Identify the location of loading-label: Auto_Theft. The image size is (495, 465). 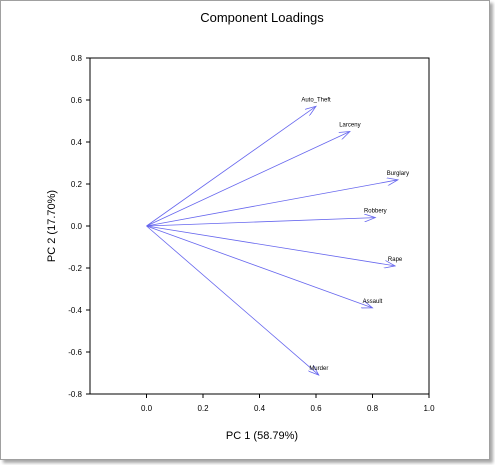
(316, 100).